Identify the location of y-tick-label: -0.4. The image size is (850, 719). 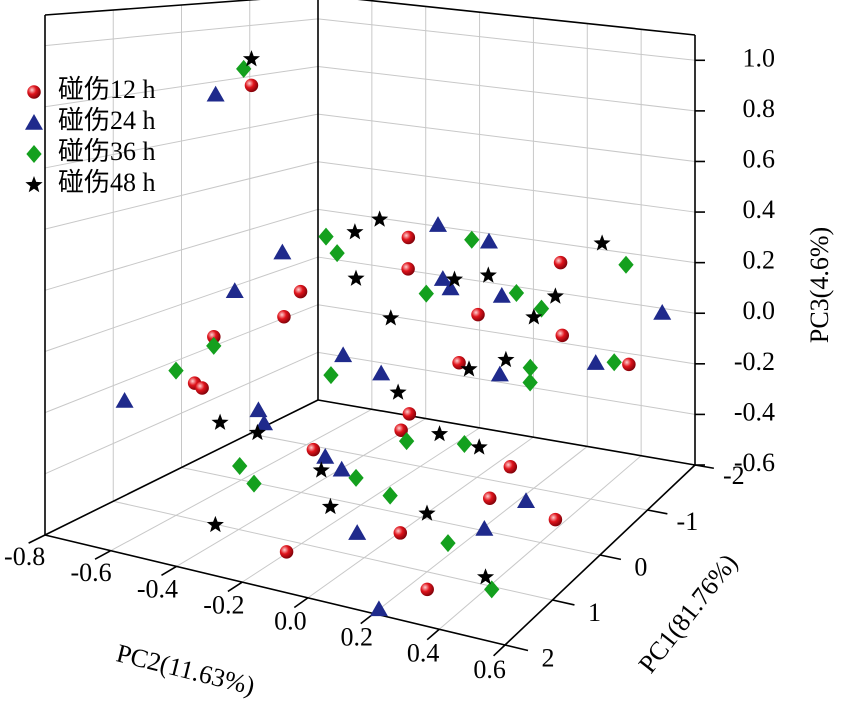
(157, 588).